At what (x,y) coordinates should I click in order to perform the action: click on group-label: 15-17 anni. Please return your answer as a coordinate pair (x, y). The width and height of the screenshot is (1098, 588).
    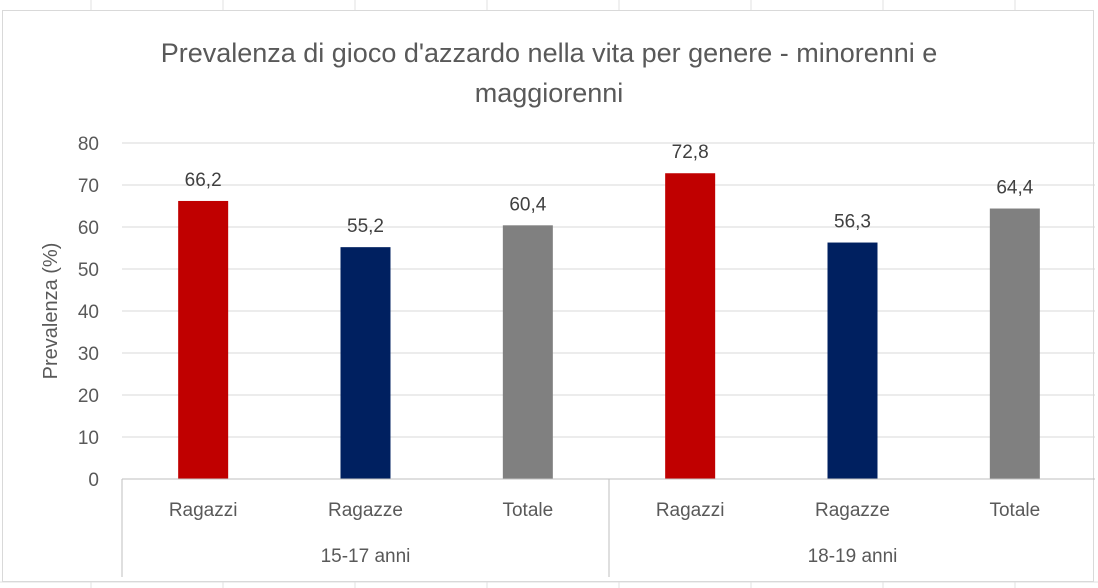
    Looking at the image, I should click on (366, 556).